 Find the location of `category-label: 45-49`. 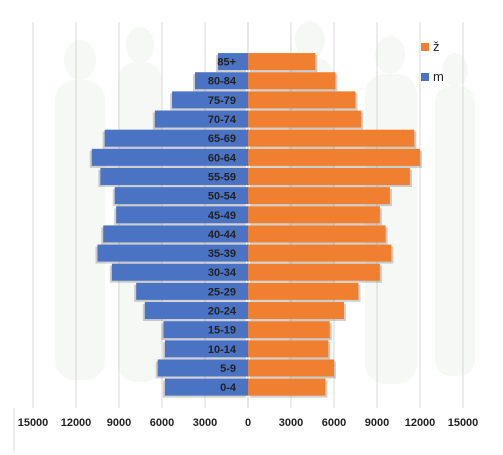

category-label: 45-49 is located at coordinates (222, 216).